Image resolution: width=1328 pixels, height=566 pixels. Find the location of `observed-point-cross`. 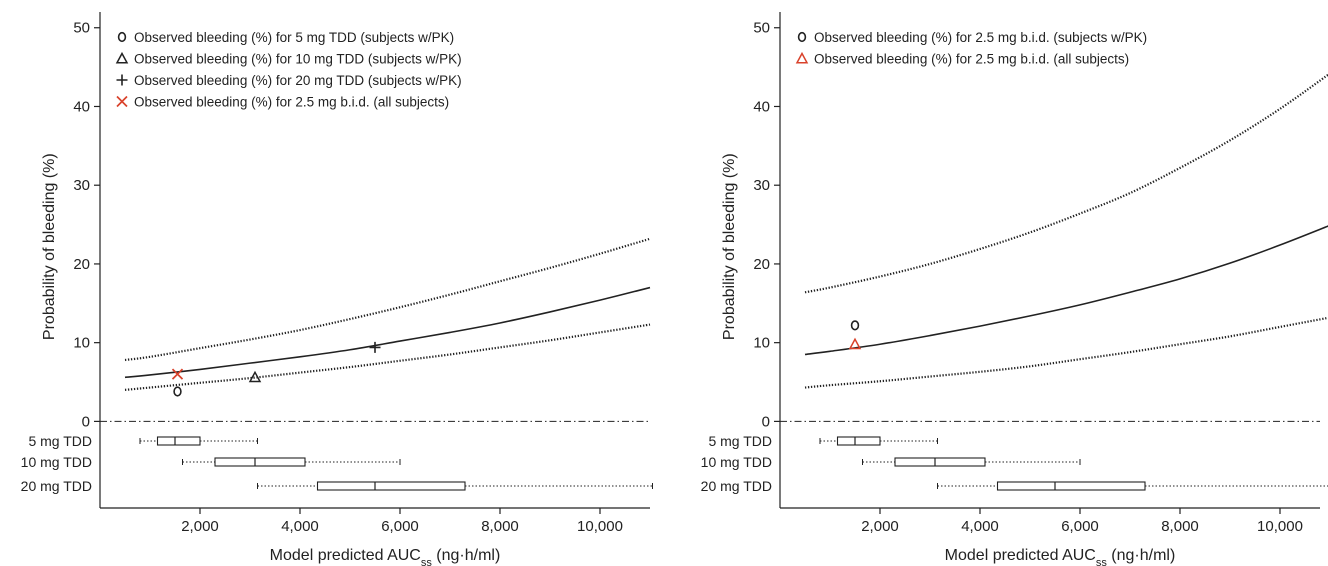

observed-point-cross is located at coordinates (177, 374).